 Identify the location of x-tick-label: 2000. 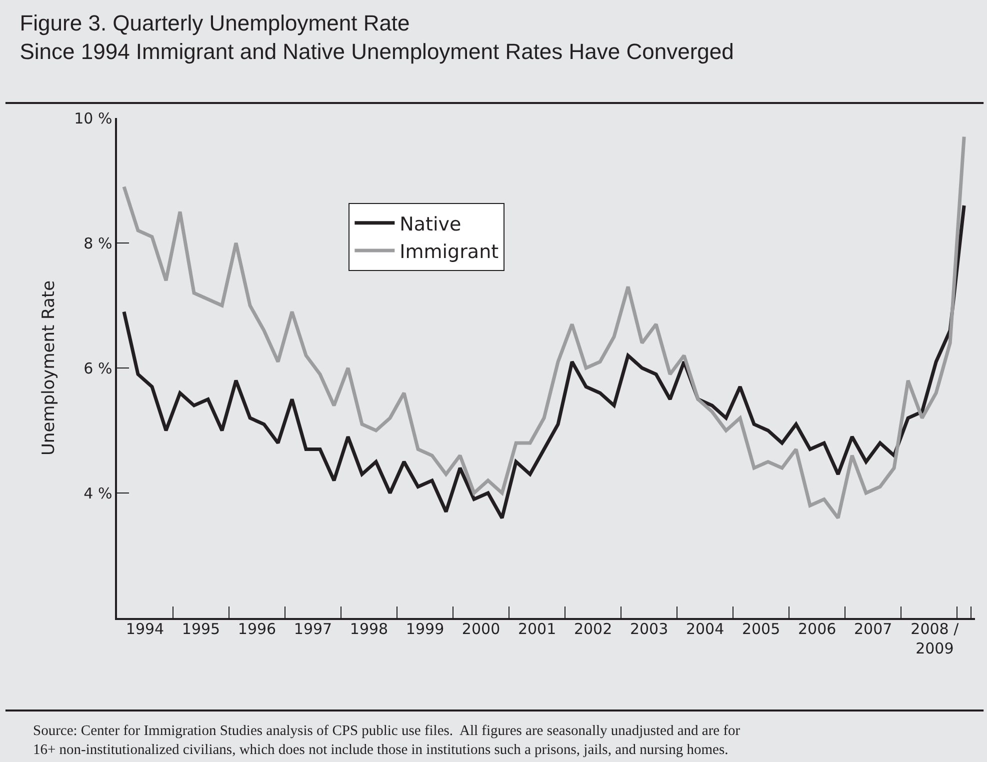
(481, 629).